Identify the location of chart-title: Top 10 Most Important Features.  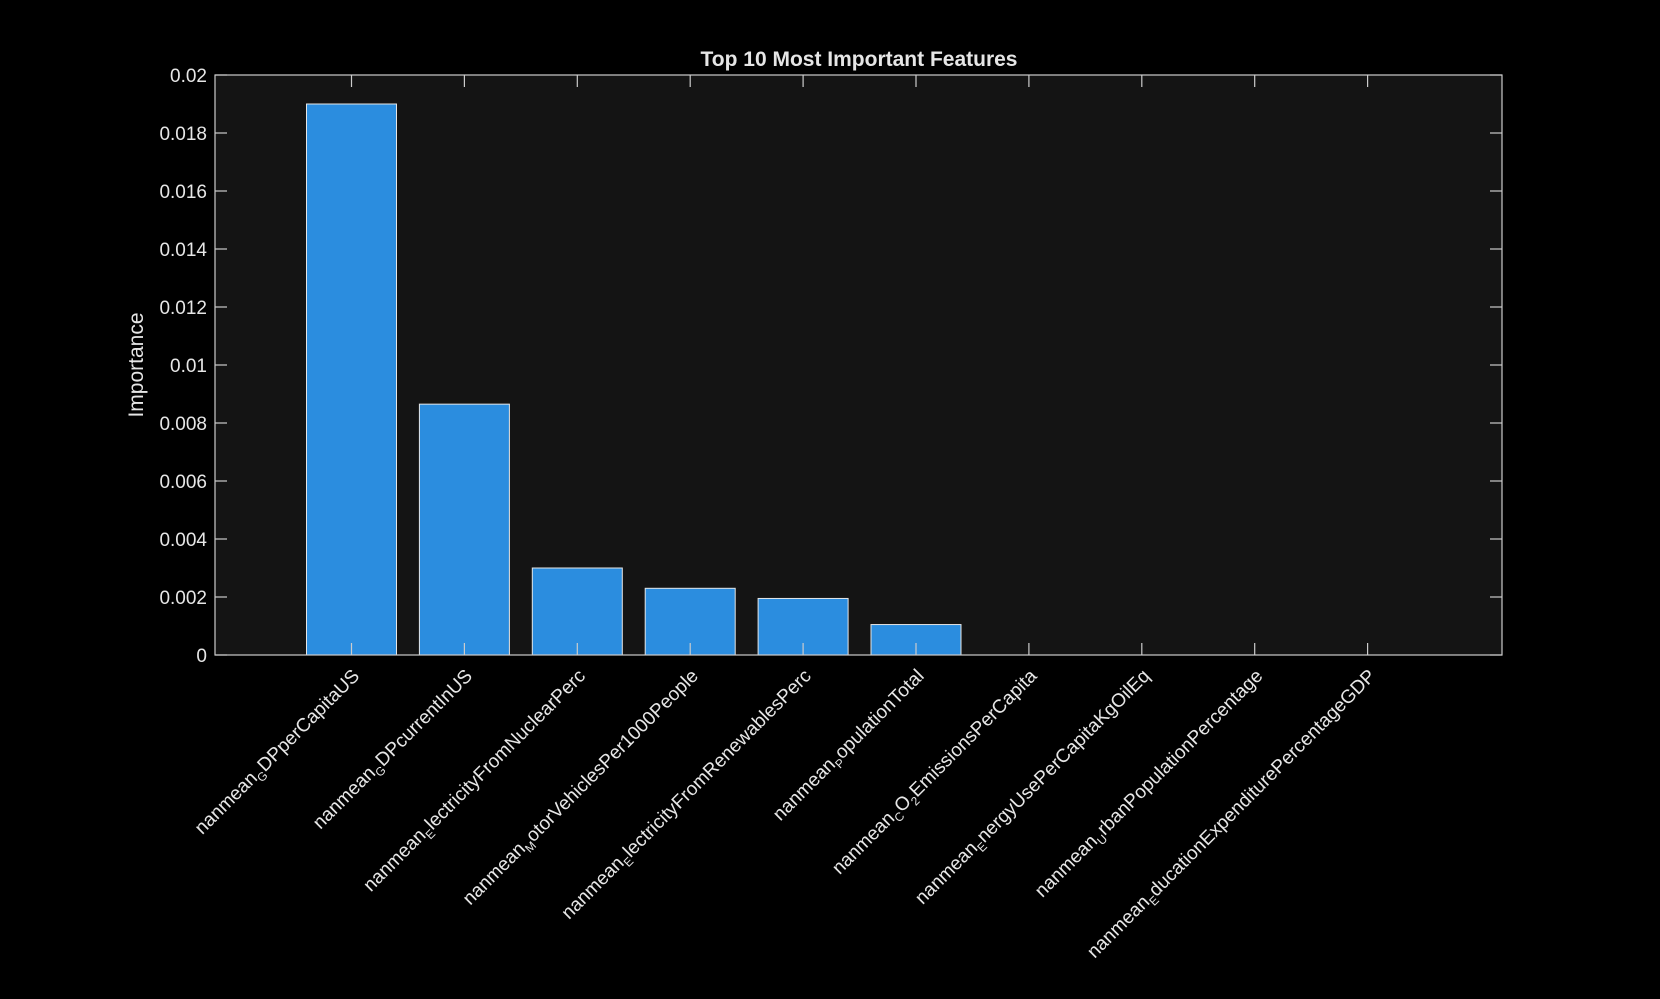
(859, 59).